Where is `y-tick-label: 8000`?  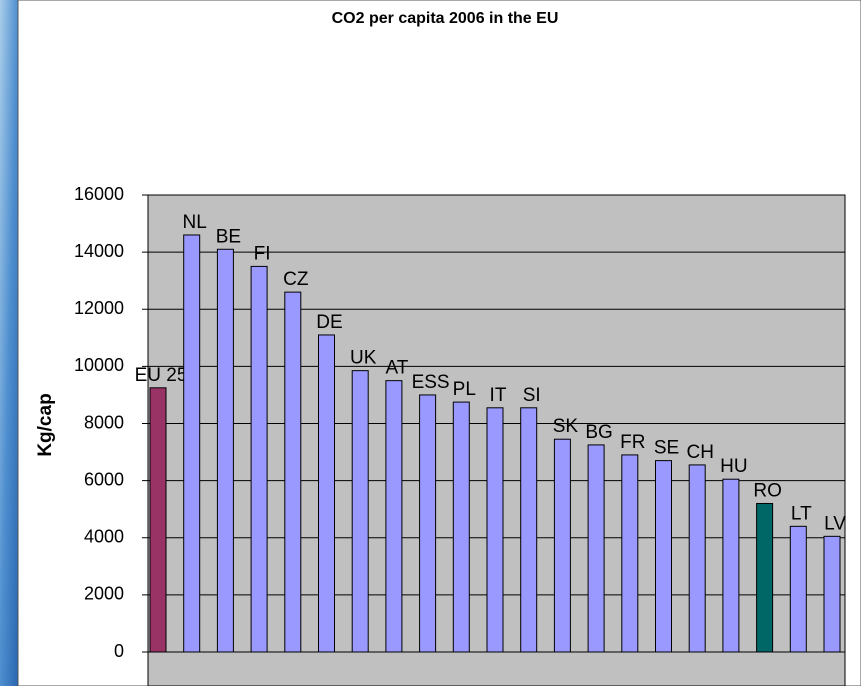
y-tick-label: 8000 is located at coordinates (104, 422).